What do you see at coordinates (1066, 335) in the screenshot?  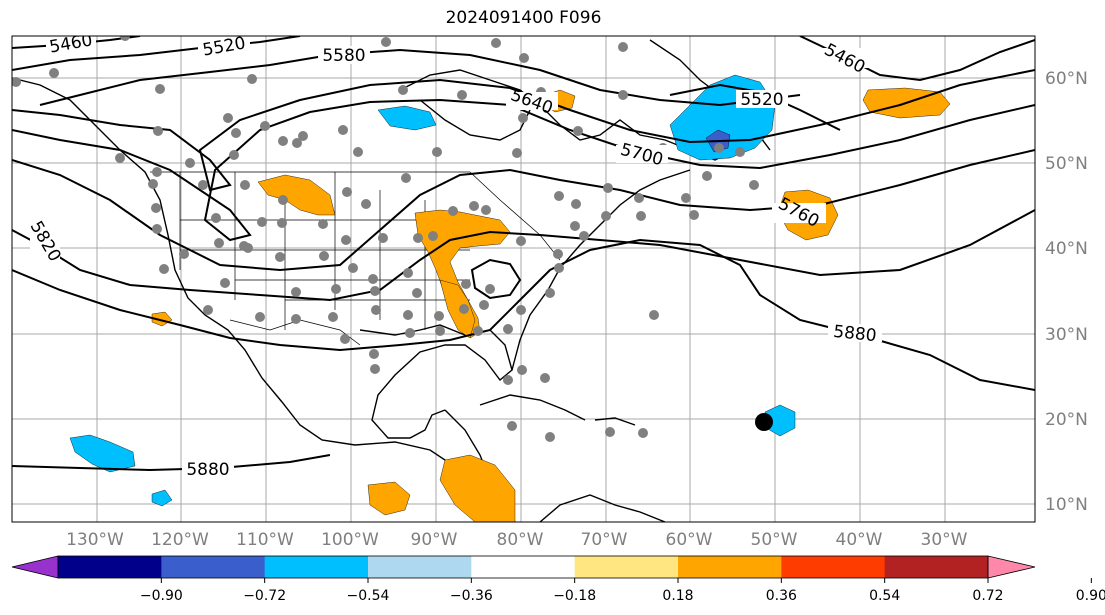 I see `lat-label: 30°N` at bounding box center [1066, 335].